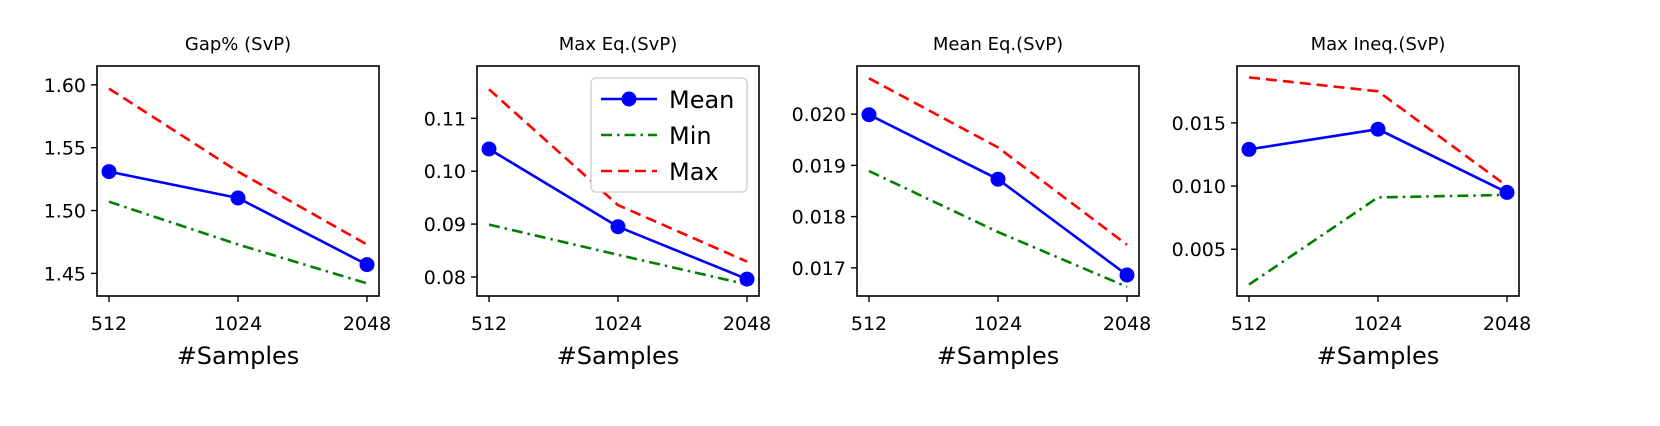  What do you see at coordinates (618, 44) in the screenshot?
I see `chart-title: Max Eq.(SvP)` at bounding box center [618, 44].